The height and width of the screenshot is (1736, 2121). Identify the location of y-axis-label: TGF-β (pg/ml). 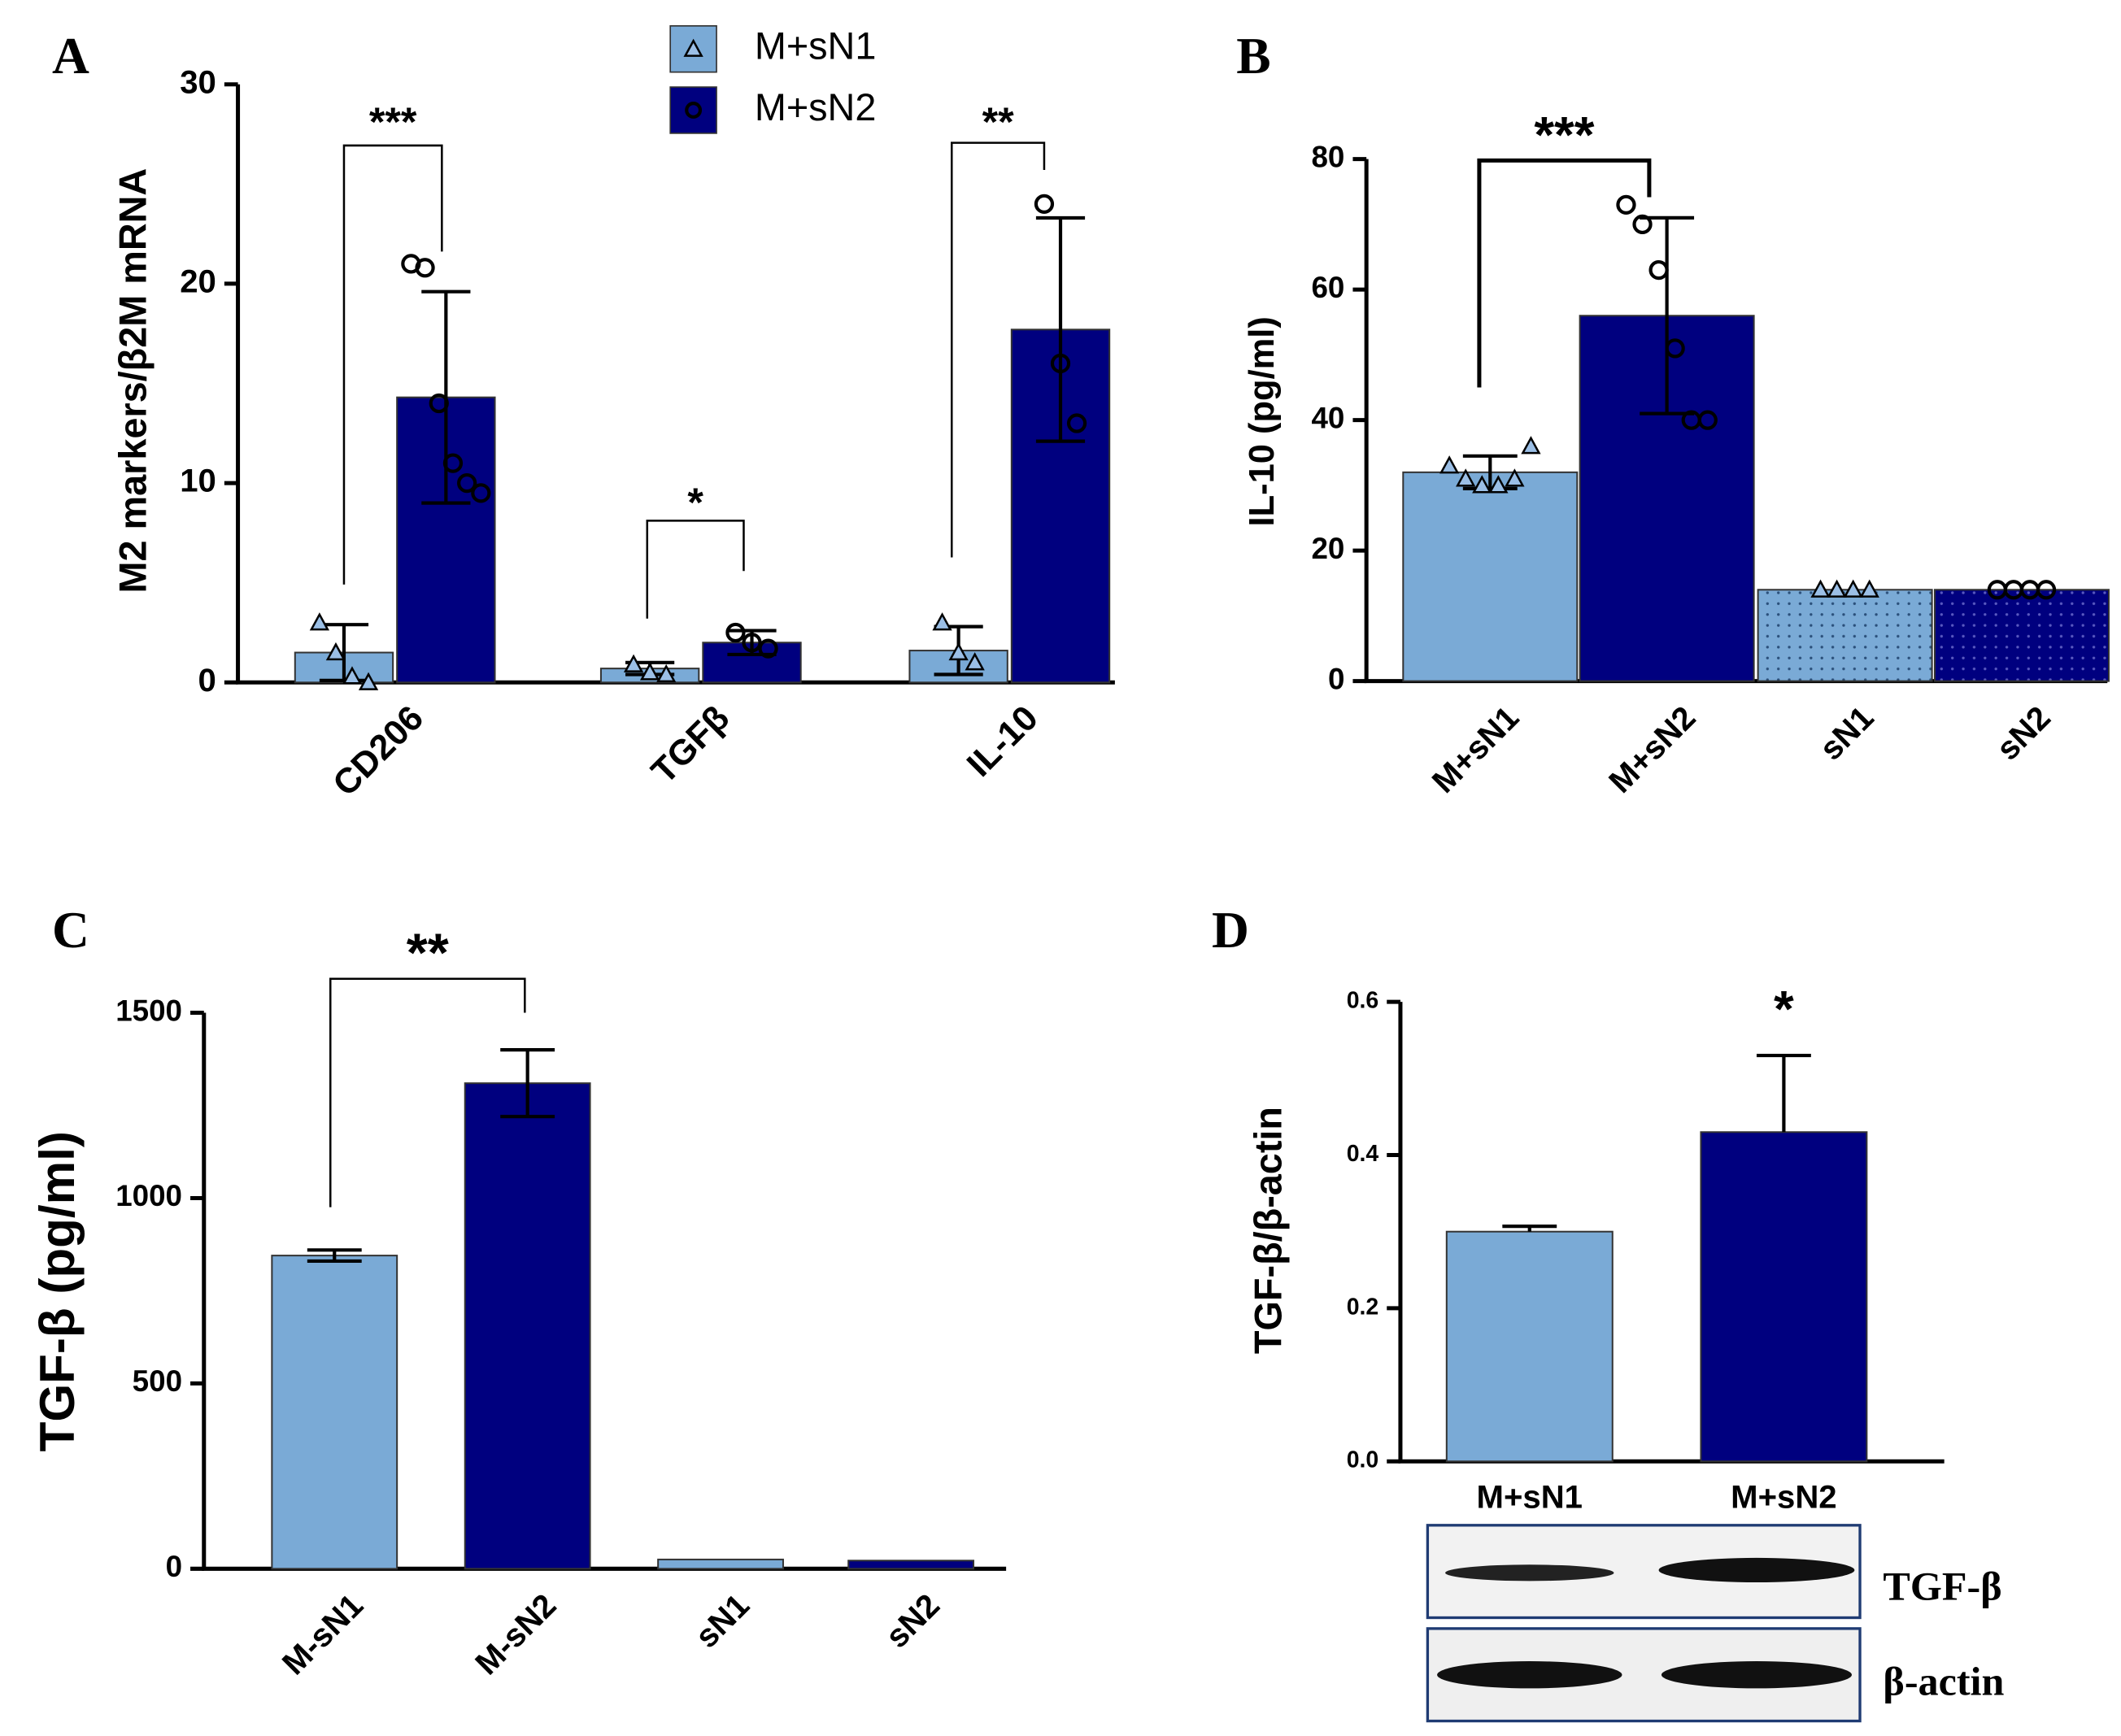
(57, 1291).